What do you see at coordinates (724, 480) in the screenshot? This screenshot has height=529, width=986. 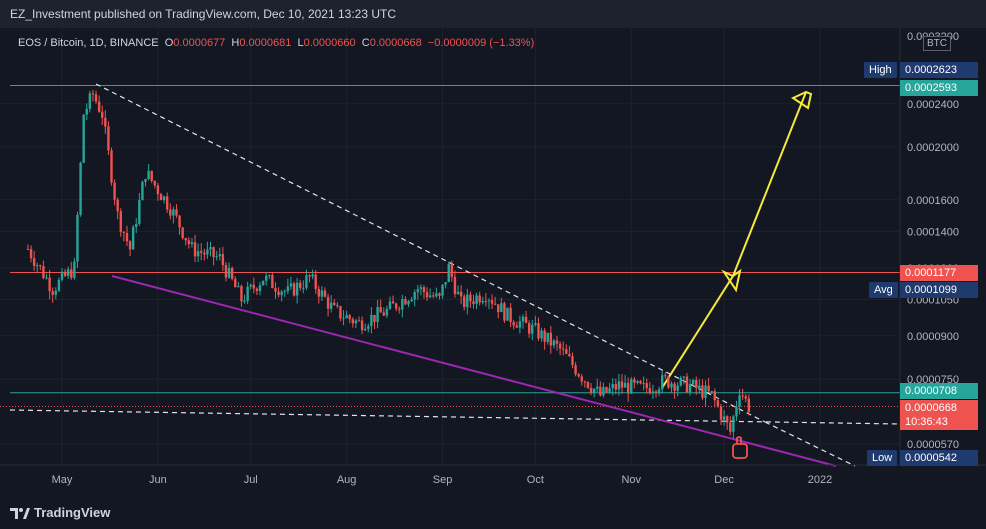 I see `time-tick-label: Dec` at bounding box center [724, 480].